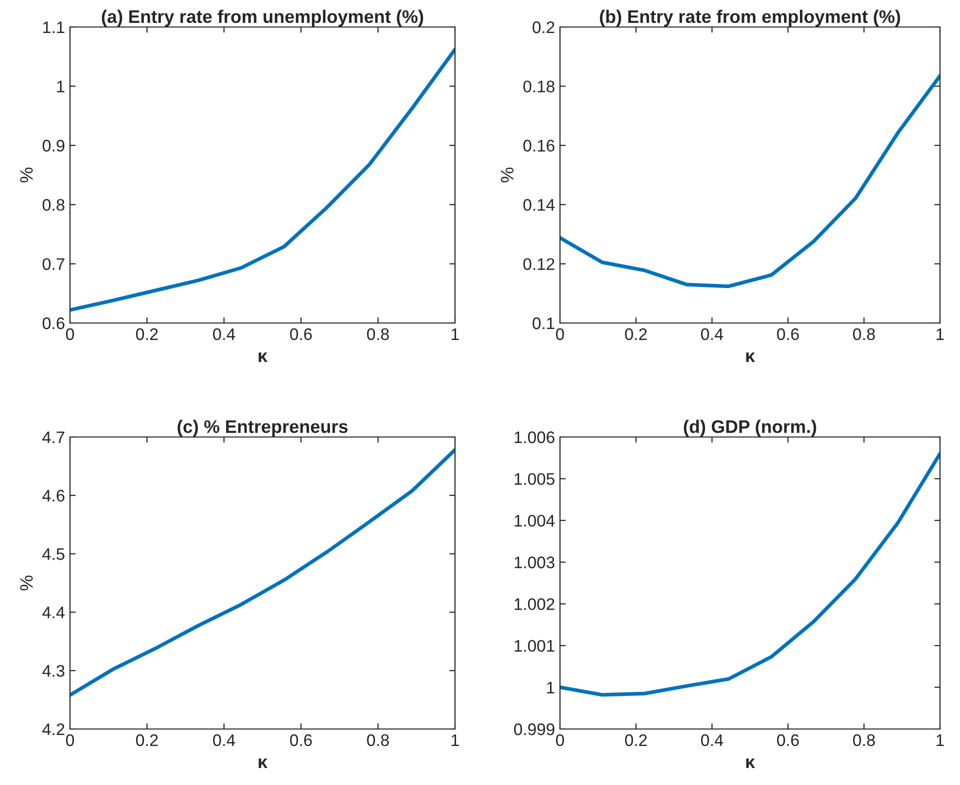 The image size is (960, 785). What do you see at coordinates (534, 729) in the screenshot?
I see `y-tick-label: 0.999` at bounding box center [534, 729].